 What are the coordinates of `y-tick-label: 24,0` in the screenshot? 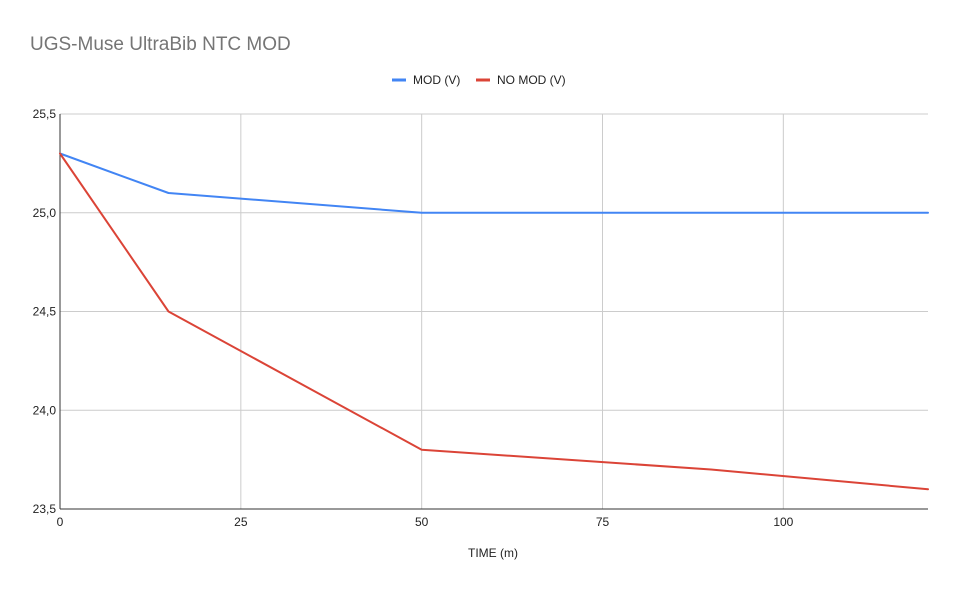 It's located at (45, 410).